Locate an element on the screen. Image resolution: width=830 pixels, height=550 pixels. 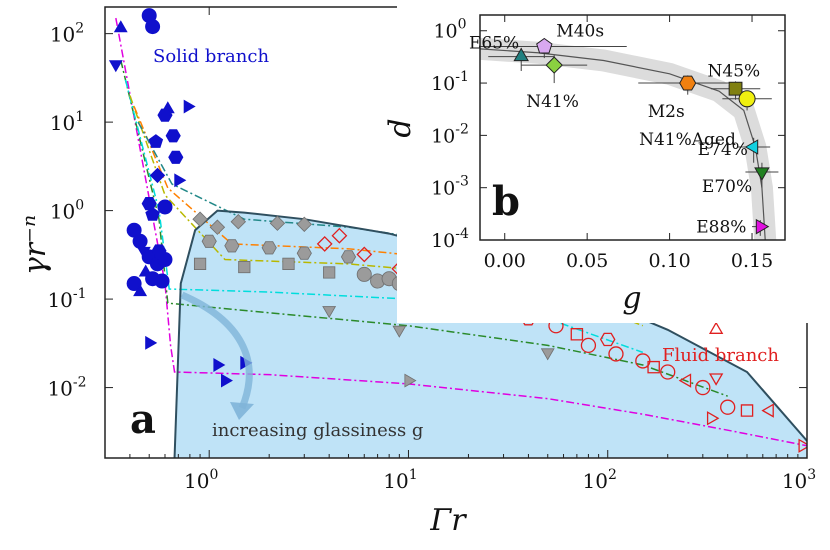
y-tick-label: 10⁻² is located at coordinates (66, 388).